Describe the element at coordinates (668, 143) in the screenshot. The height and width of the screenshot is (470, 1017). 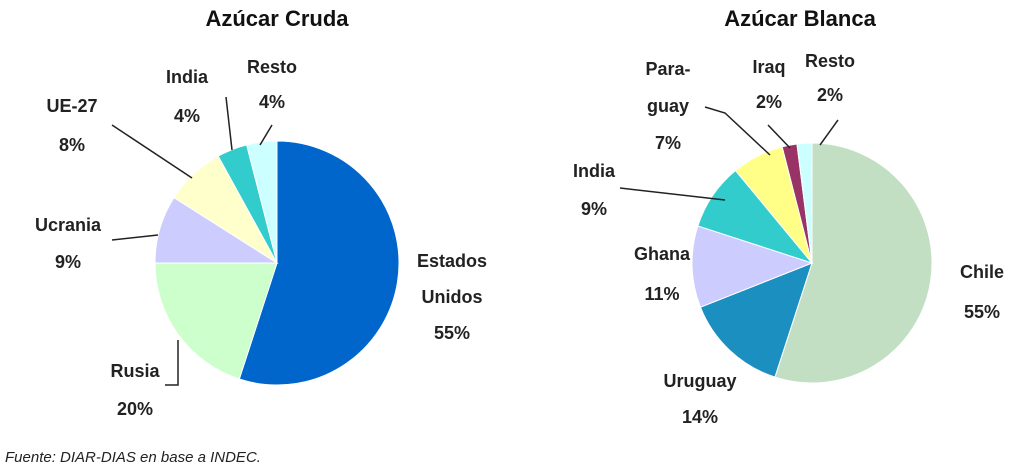
I see `slice-value-label: 7%` at that location.